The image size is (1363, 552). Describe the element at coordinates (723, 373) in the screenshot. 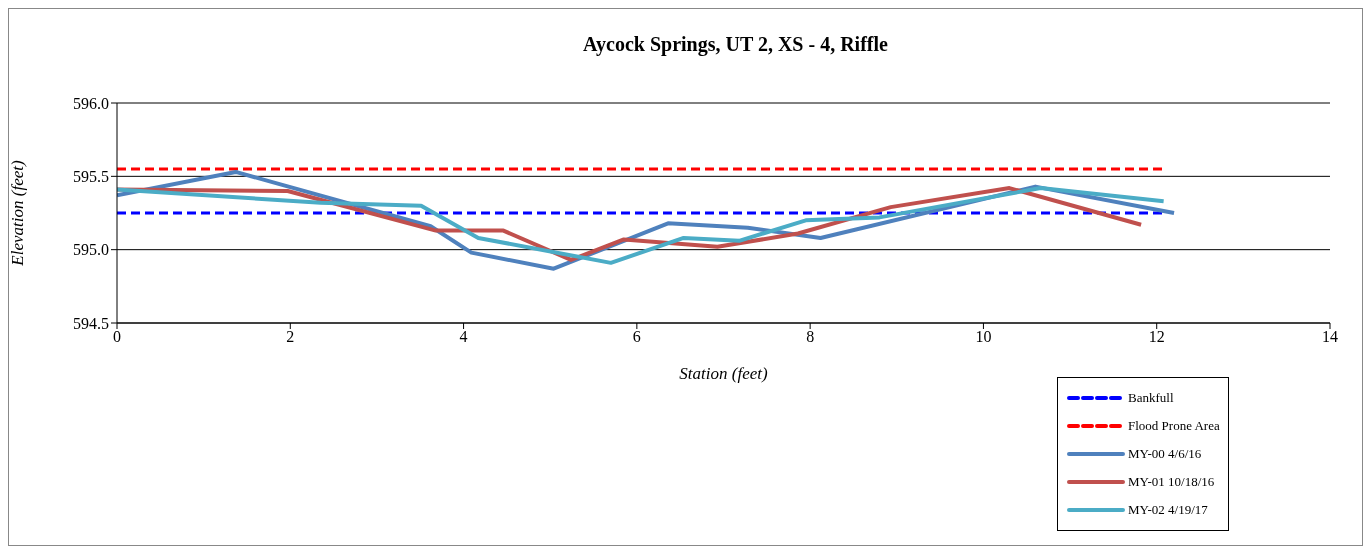

I see `x-axis-title: Station (feet)` at that location.